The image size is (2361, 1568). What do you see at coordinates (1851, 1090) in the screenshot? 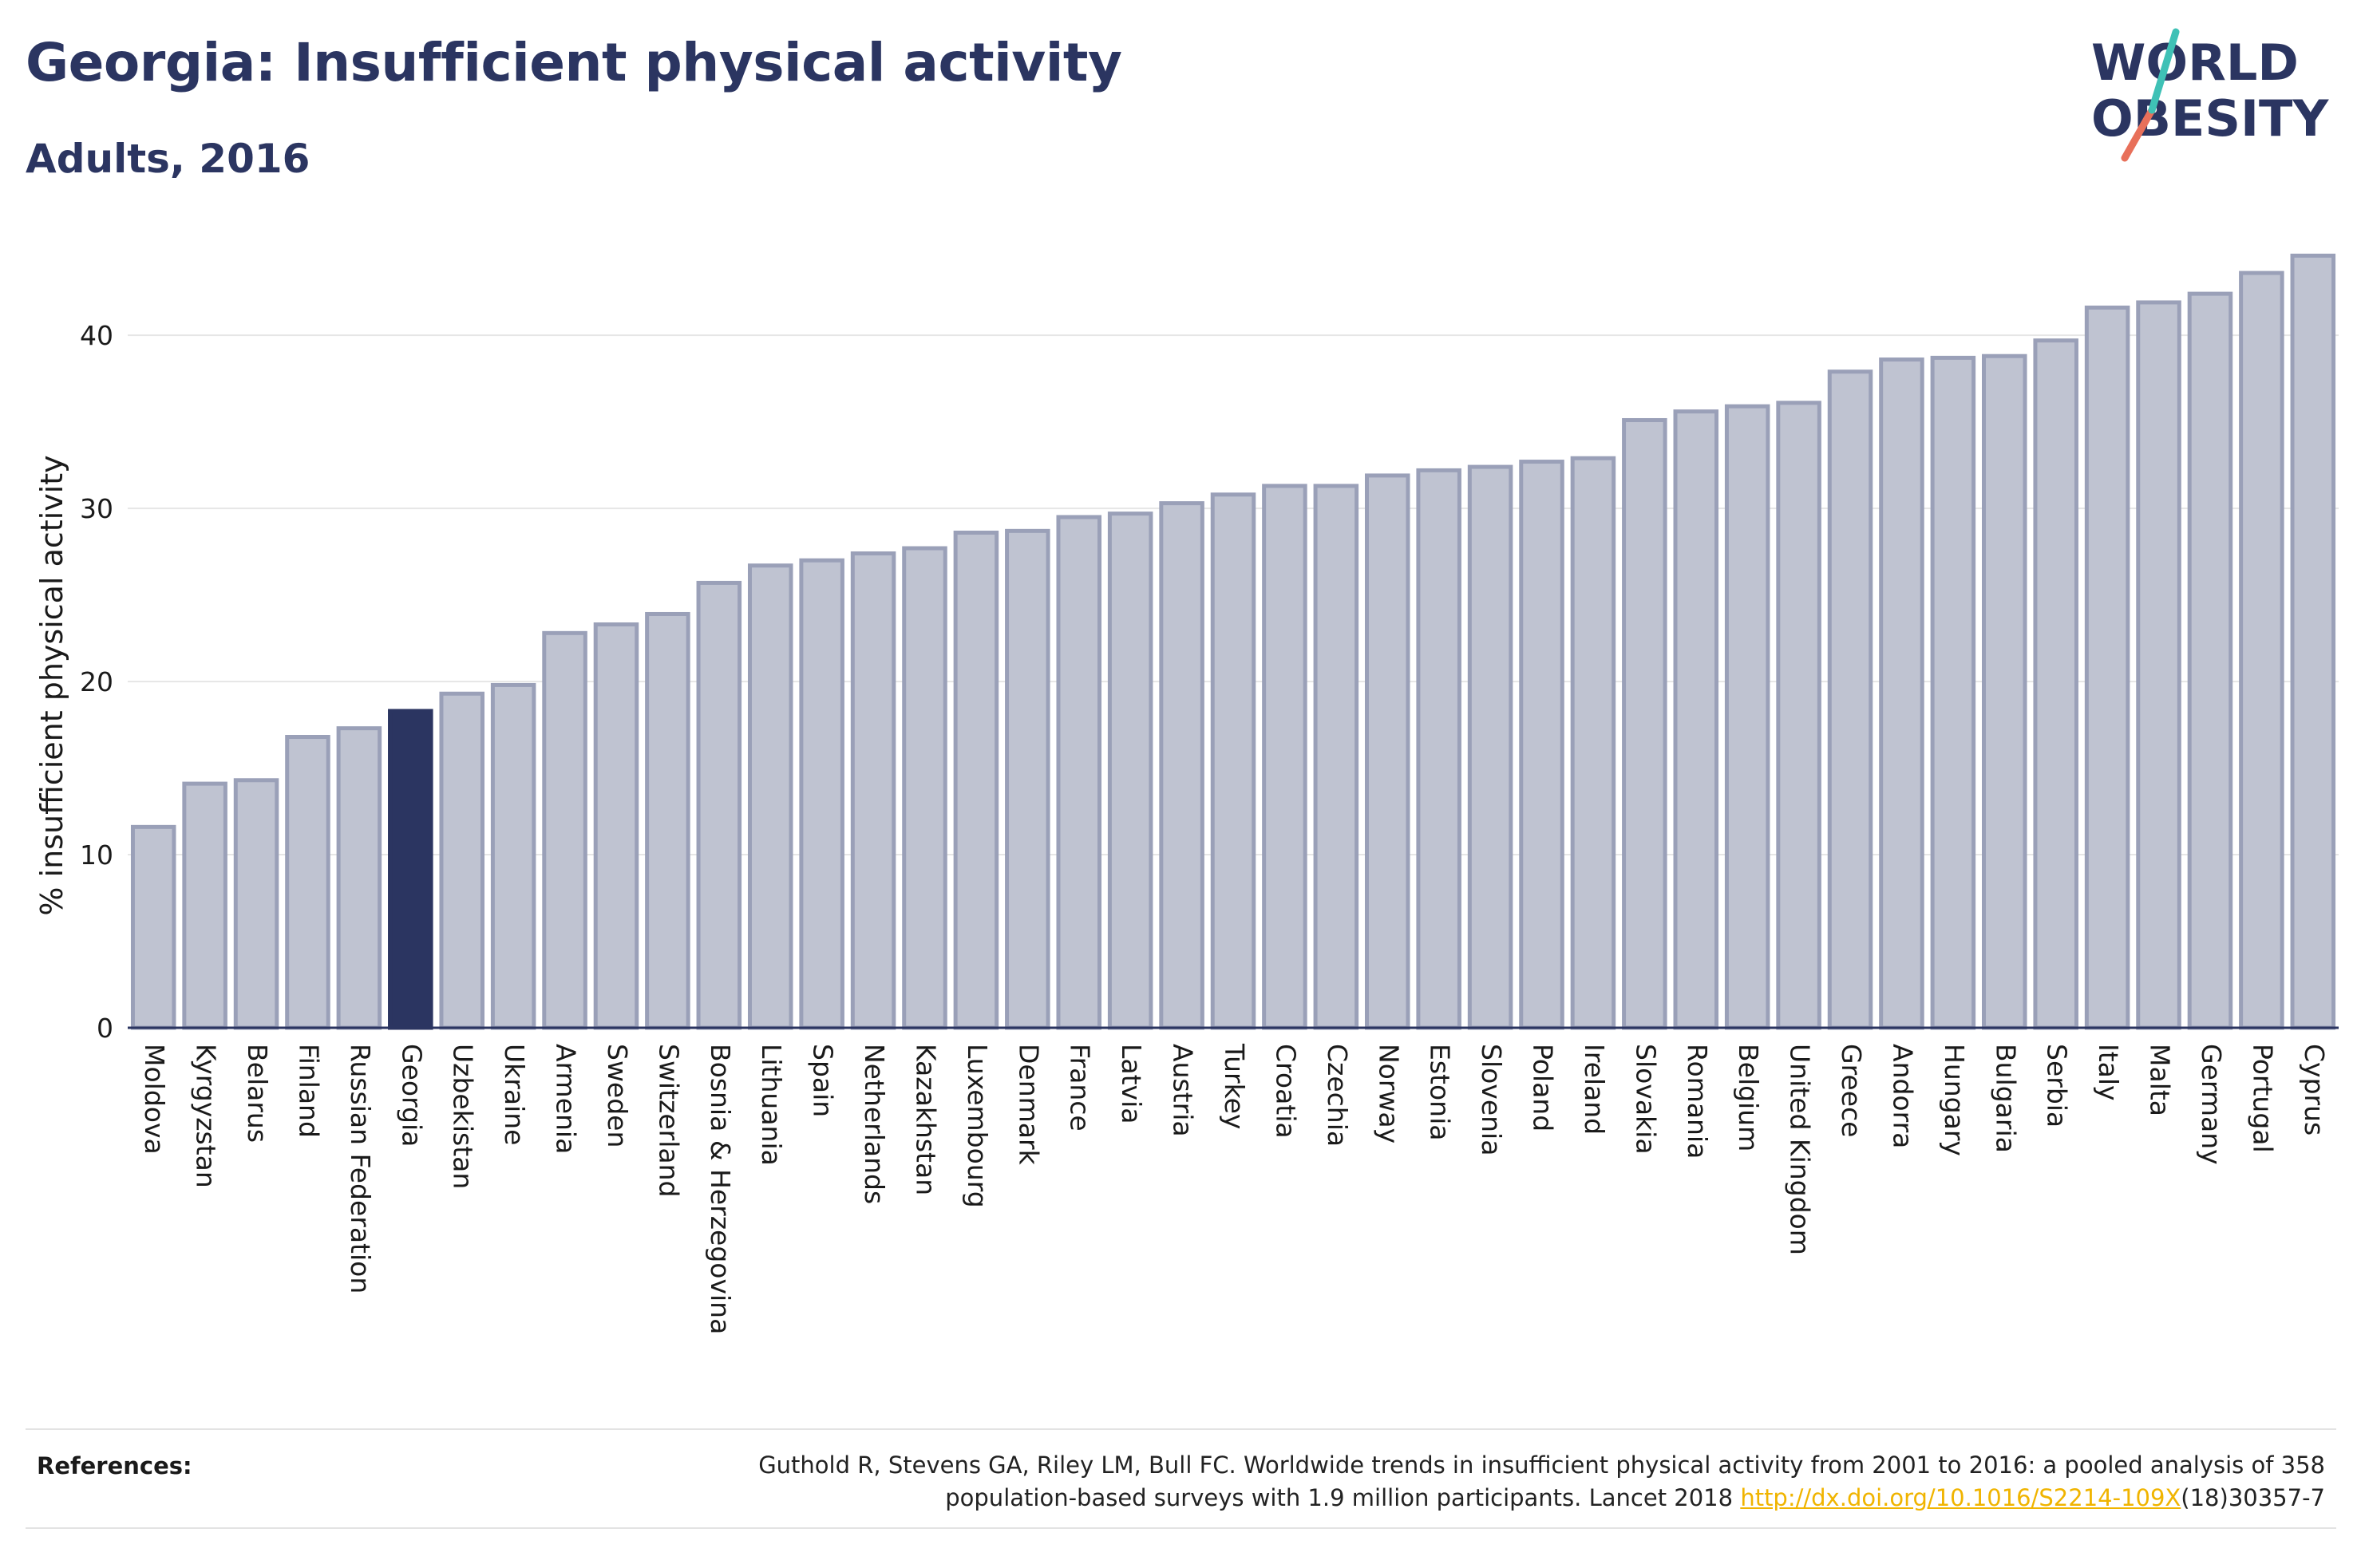
I see `x-tick-label: Greece` at bounding box center [1851, 1090].